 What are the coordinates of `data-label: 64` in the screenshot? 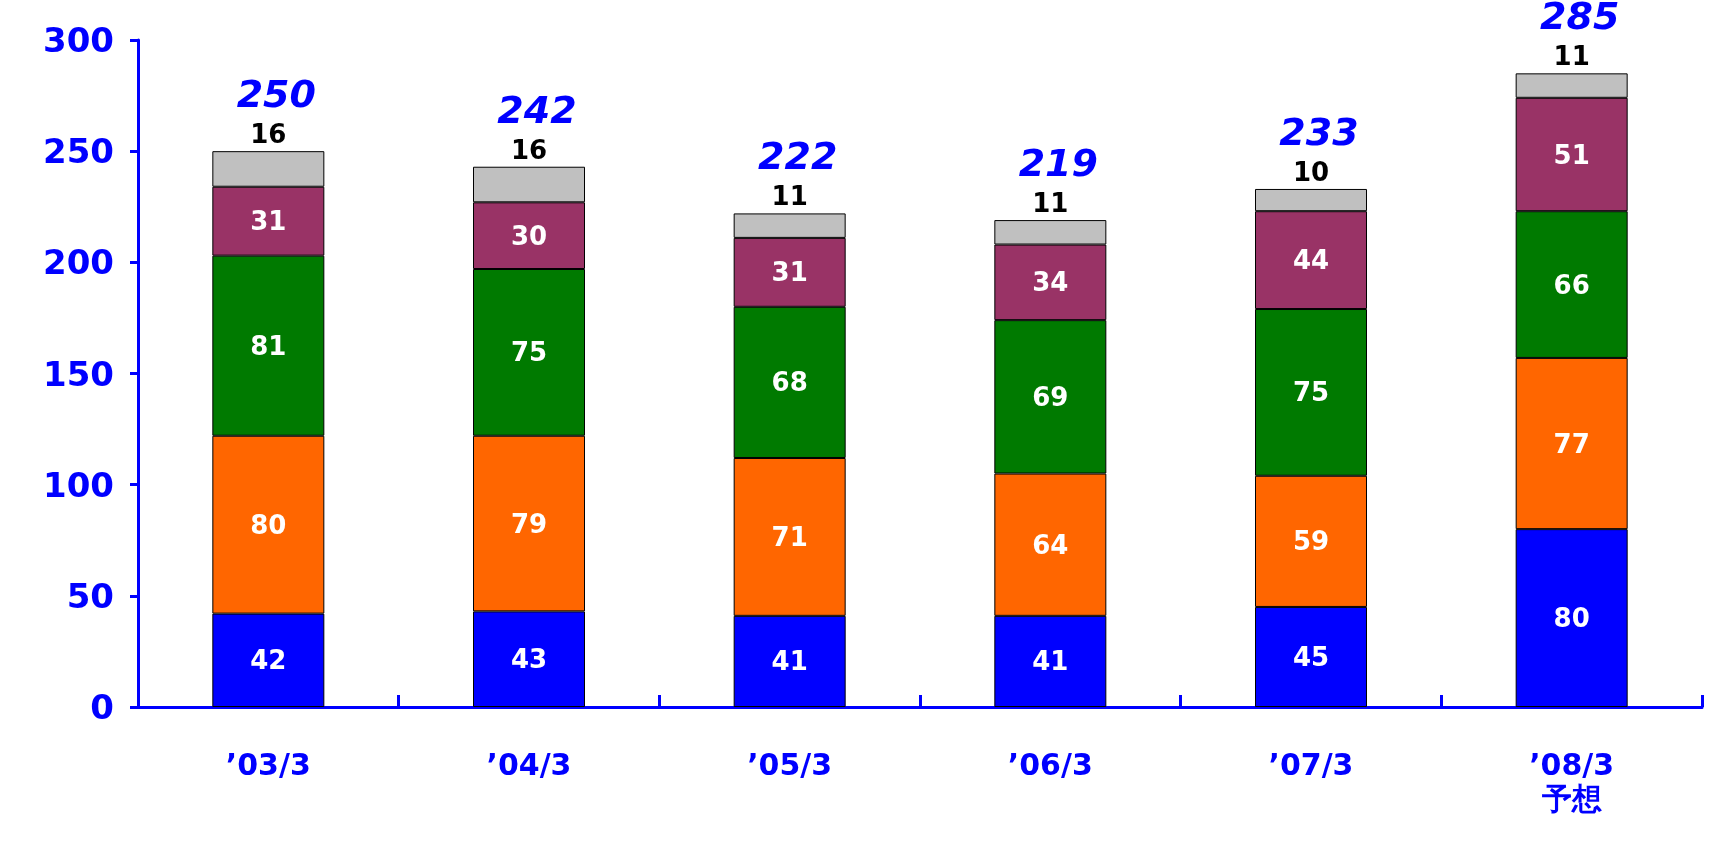 It's located at (1050, 544).